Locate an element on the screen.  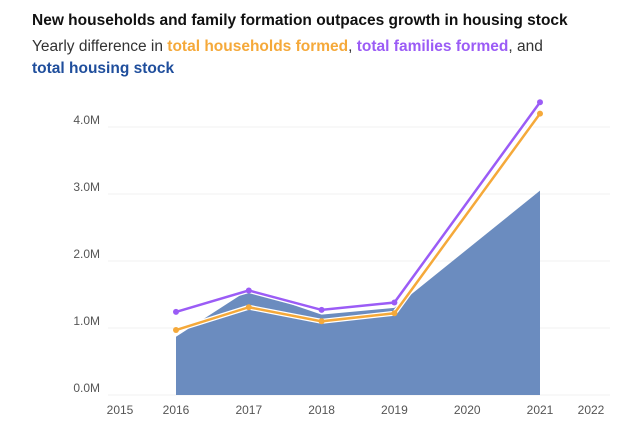
x-tick-label: 2017 is located at coordinates (248, 410).